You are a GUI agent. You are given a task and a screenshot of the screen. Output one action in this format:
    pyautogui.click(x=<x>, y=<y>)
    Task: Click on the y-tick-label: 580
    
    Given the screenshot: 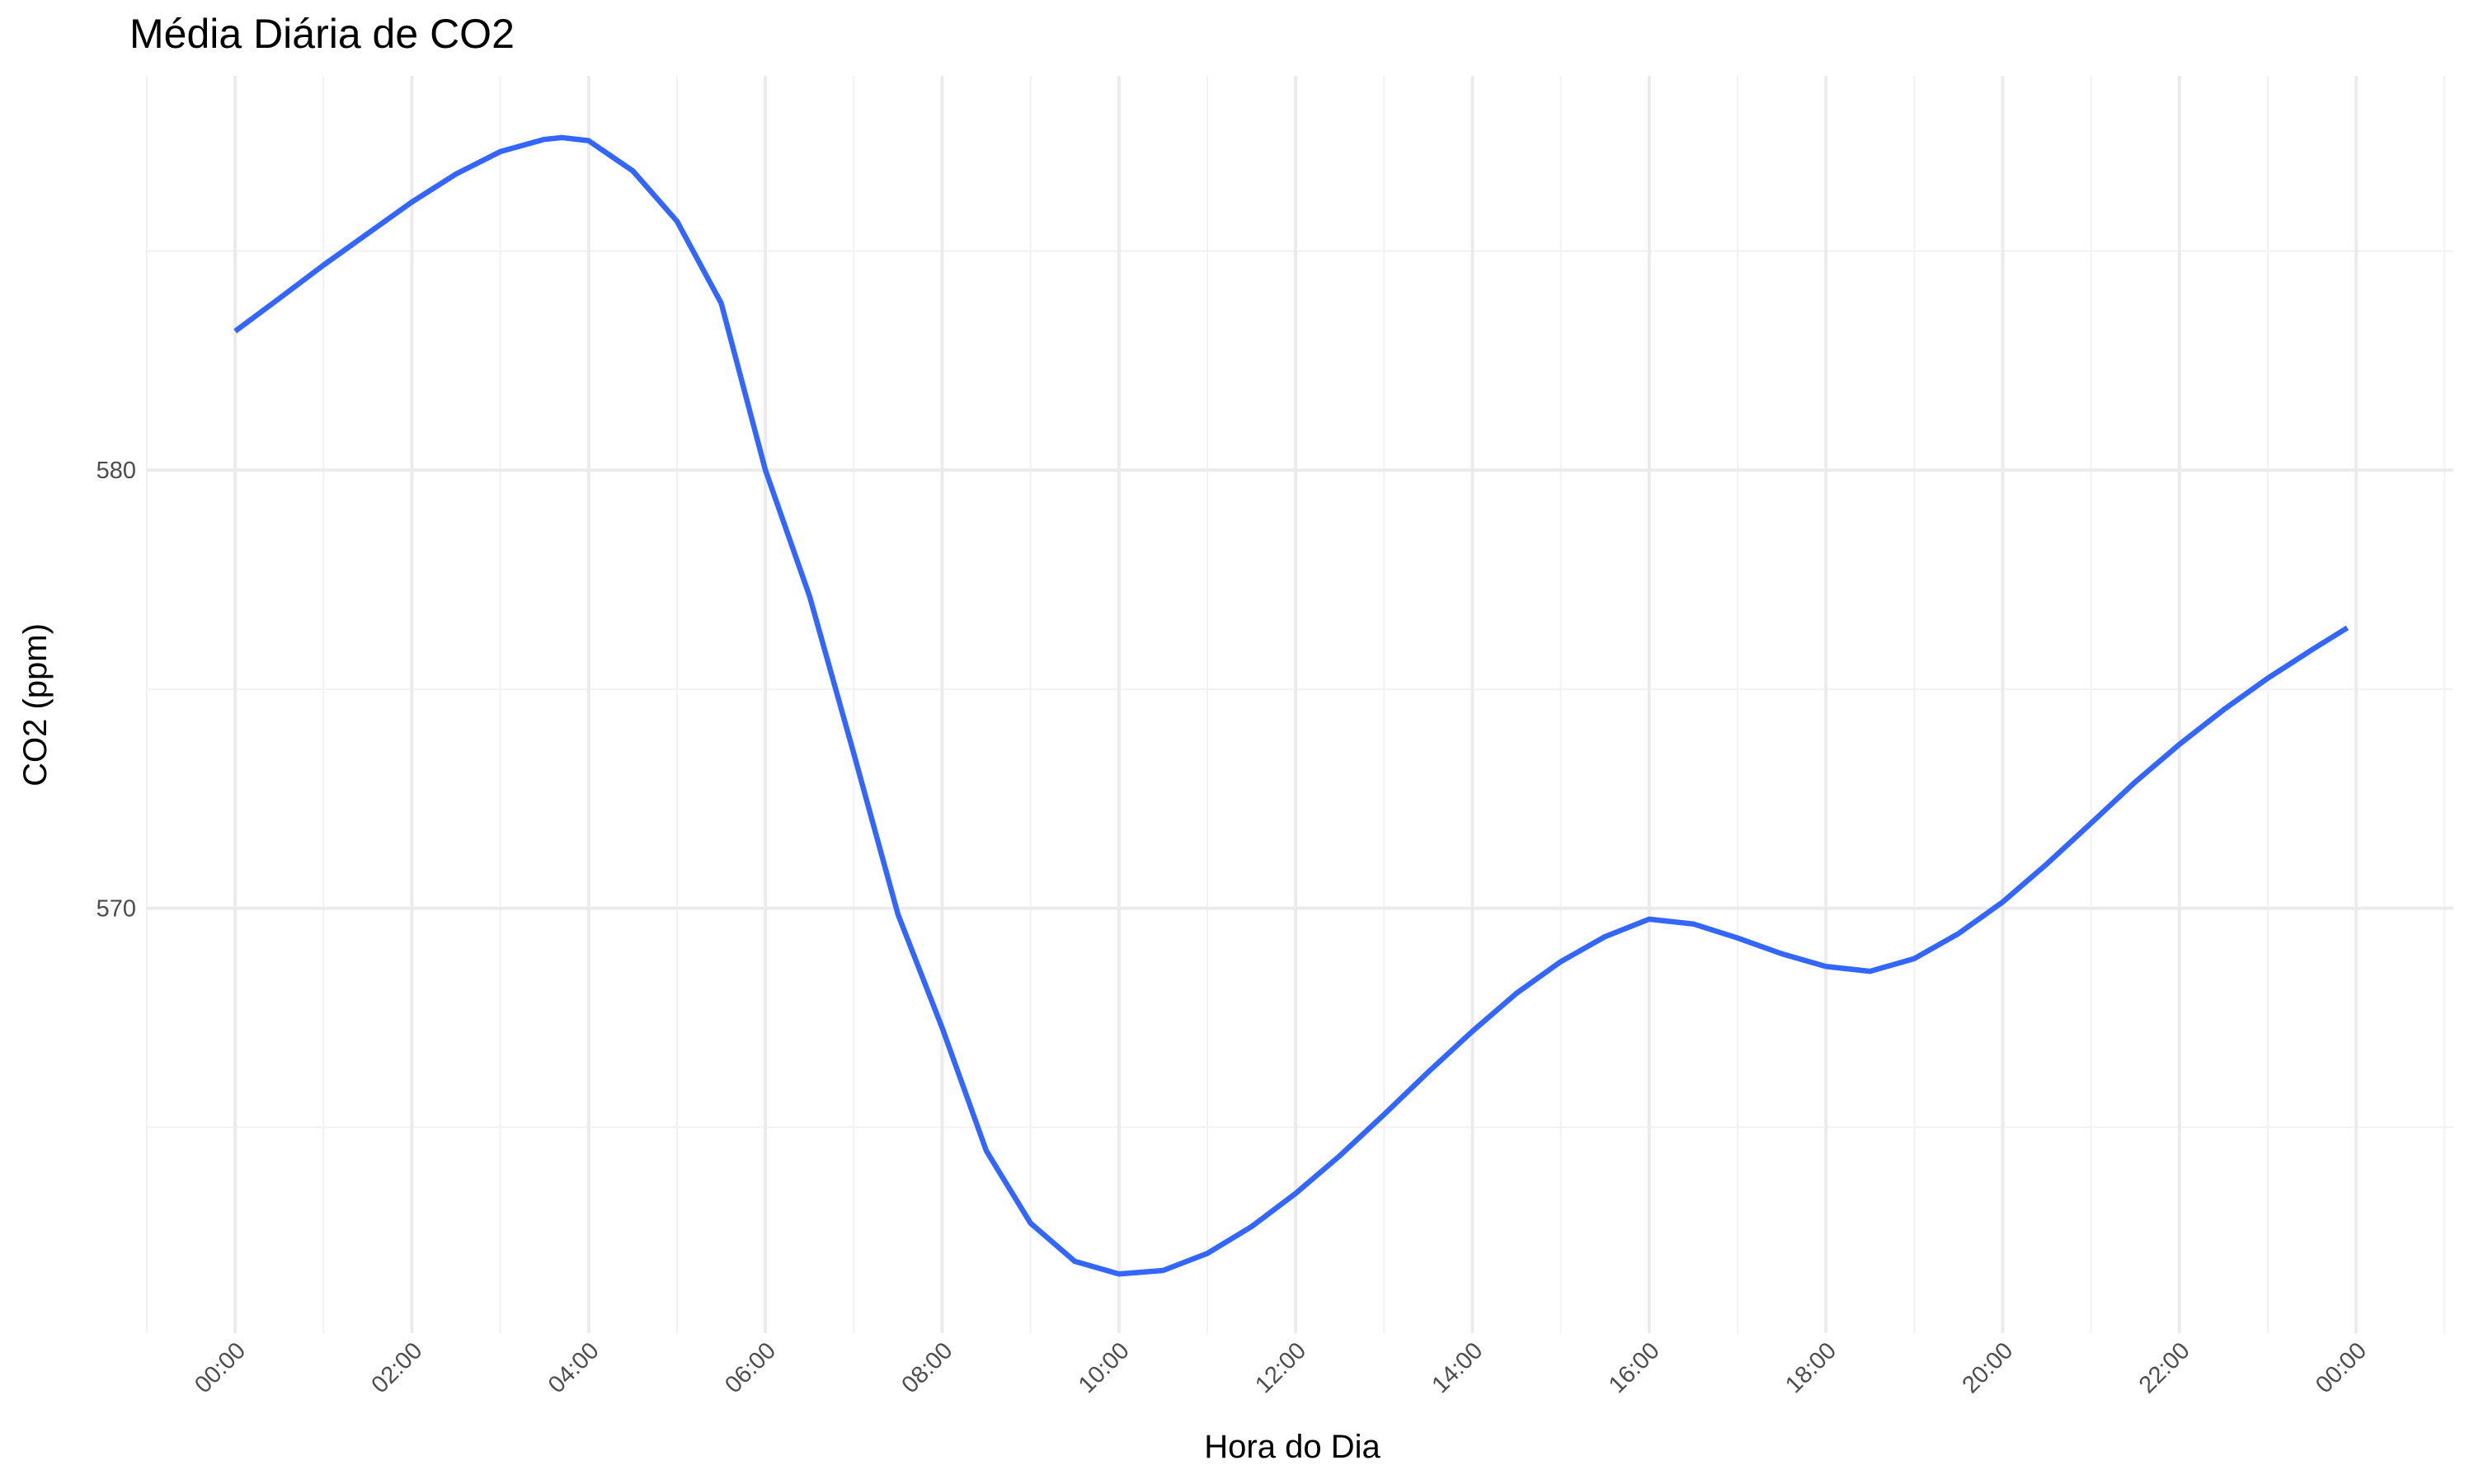 What is the action you would take?
    pyautogui.click(x=116, y=471)
    